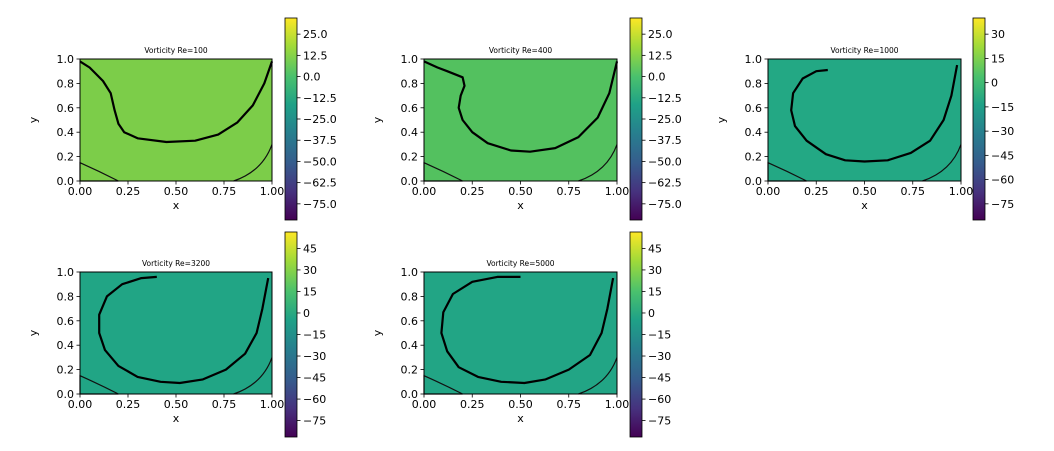  What do you see at coordinates (521, 50) in the screenshot?
I see `subplot-title: Vorticity Re=400` at bounding box center [521, 50].